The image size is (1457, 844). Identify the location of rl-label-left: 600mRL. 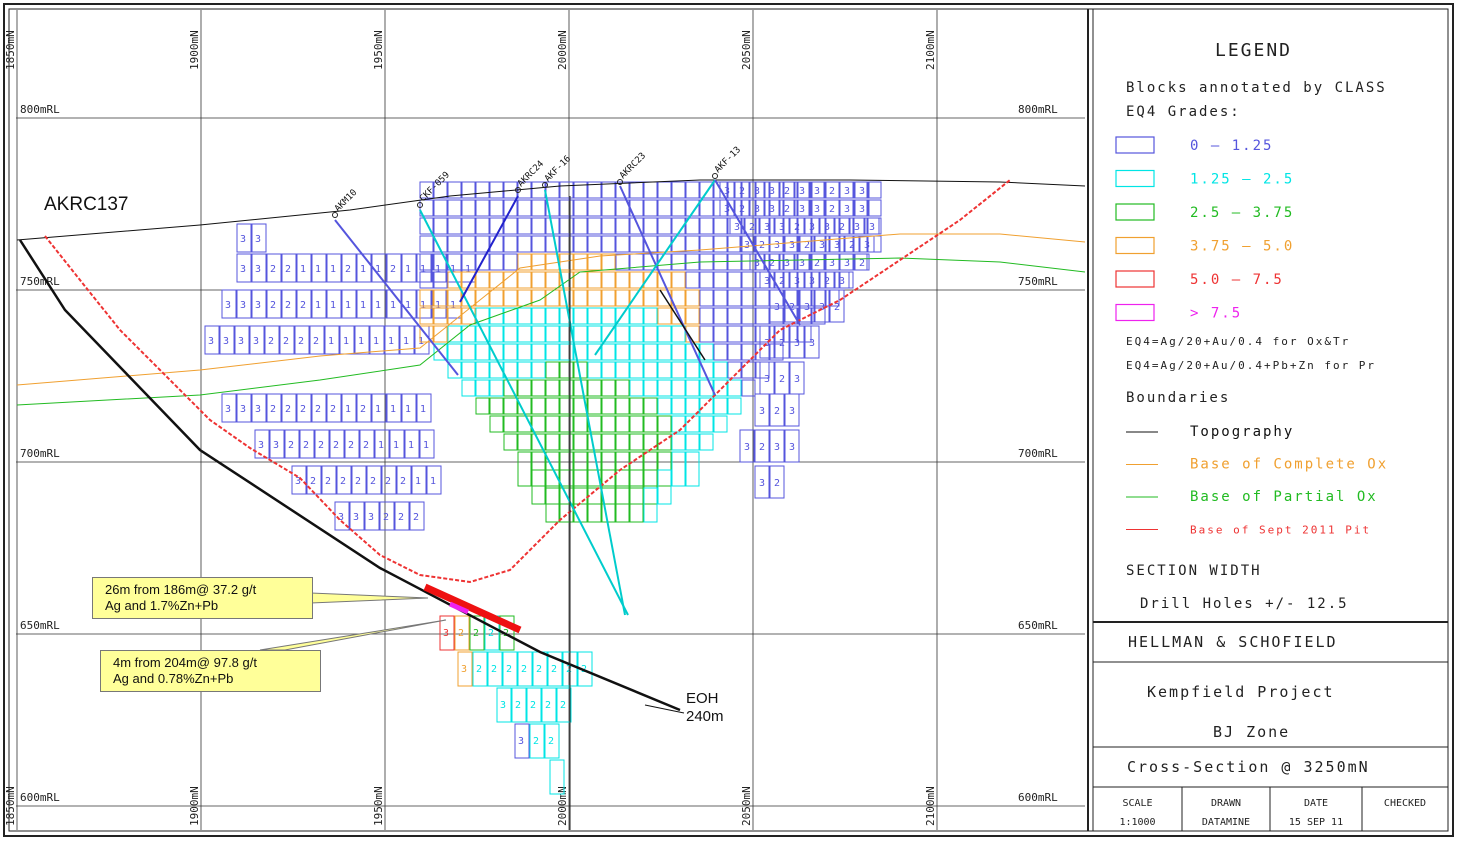
(40, 797).